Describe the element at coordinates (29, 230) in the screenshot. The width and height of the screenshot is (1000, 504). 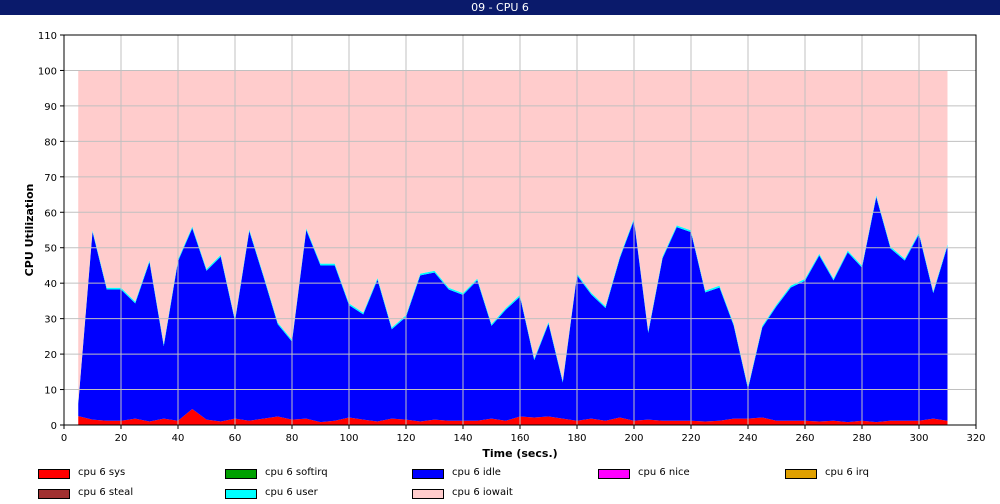
I see `y-axis-label: CPU Utilization` at that location.